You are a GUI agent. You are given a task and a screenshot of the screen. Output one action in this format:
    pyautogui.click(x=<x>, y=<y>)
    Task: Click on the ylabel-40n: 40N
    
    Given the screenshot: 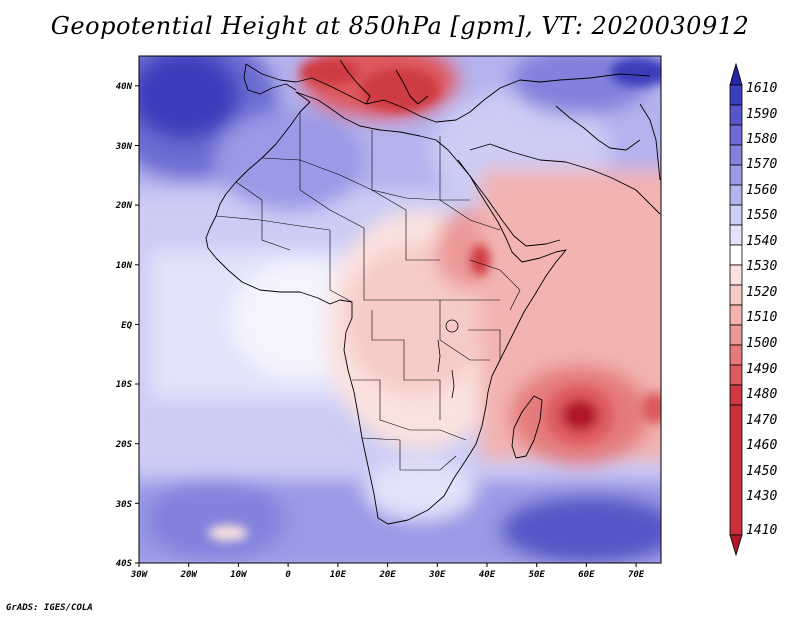 What is the action you would take?
    pyautogui.click(x=124, y=87)
    